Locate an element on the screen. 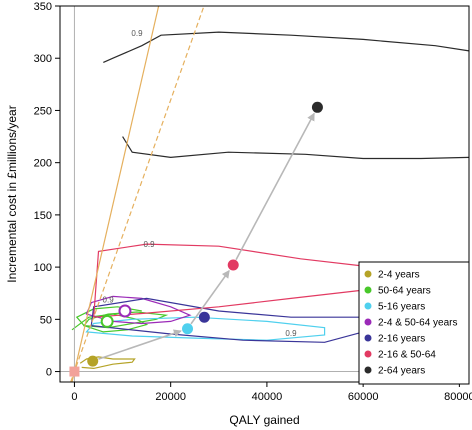 This screenshot has height=430, width=472. x-tick-label-3: 40000 is located at coordinates (267, 397).